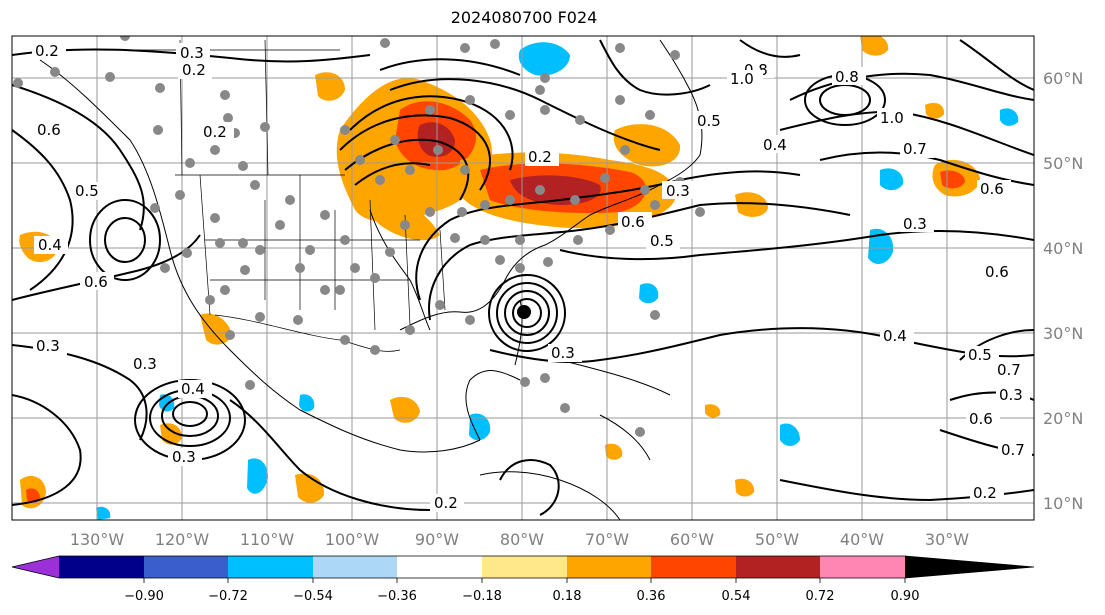 This screenshot has width=1105, height=615. I want to click on lon-label: 120°W, so click(182, 539).